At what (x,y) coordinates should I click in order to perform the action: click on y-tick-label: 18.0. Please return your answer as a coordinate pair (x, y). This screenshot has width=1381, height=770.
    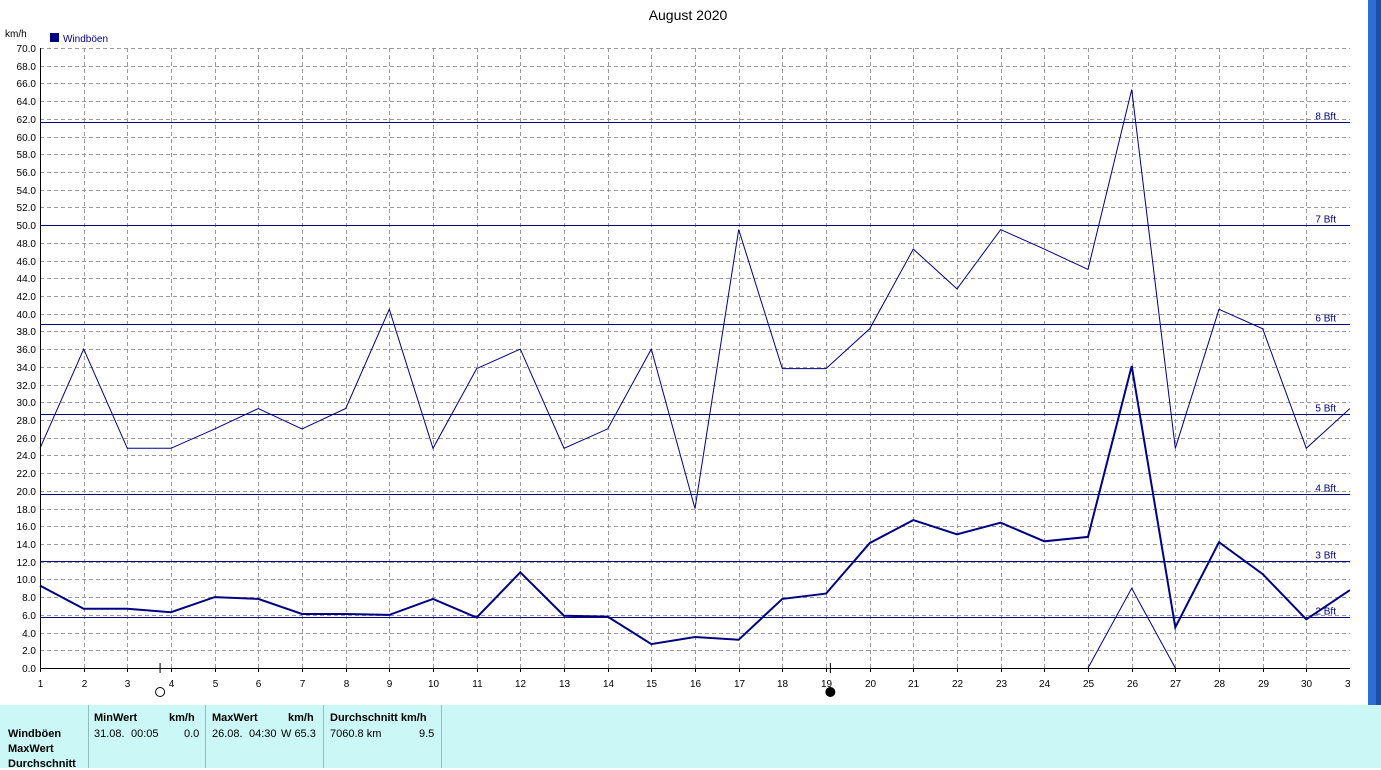
    Looking at the image, I should click on (27, 510).